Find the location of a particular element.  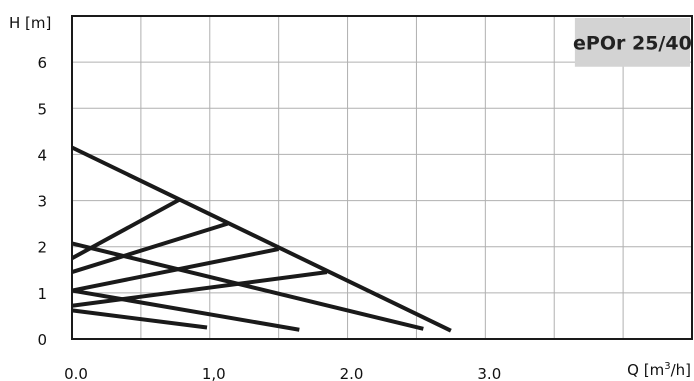

y-tick-label: 3 is located at coordinates (42, 202).